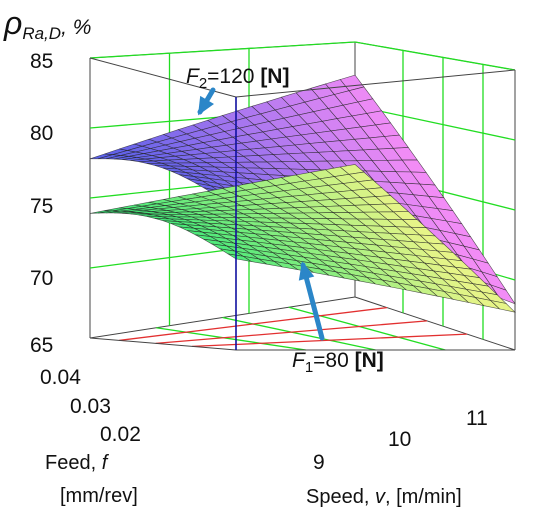  Describe the element at coordinates (60, 377) in the screenshot. I see `feed-tick-label: 0.04` at that location.